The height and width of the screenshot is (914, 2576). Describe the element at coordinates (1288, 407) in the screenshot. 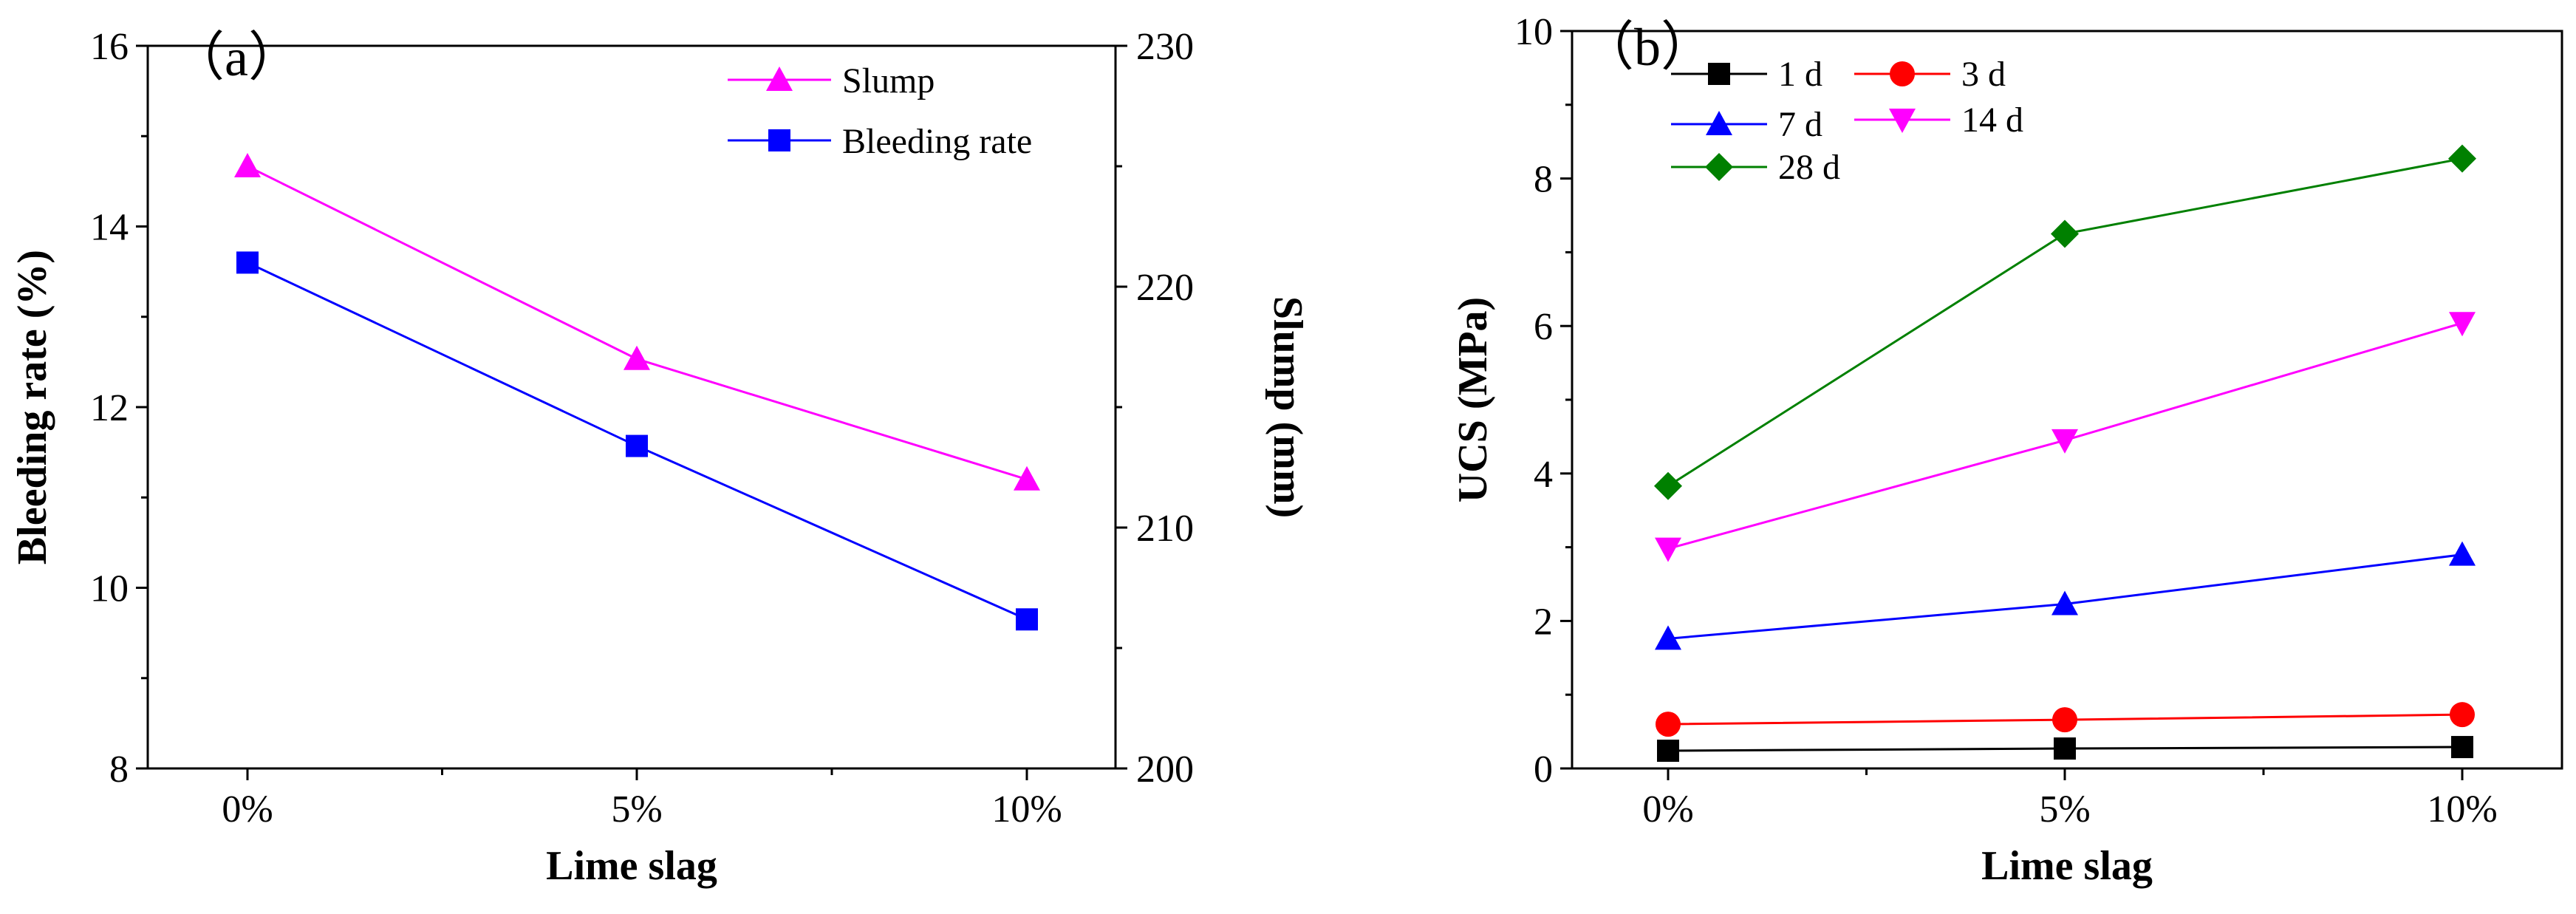

I see `y-right-axis-label: Slump (mm)` at that location.